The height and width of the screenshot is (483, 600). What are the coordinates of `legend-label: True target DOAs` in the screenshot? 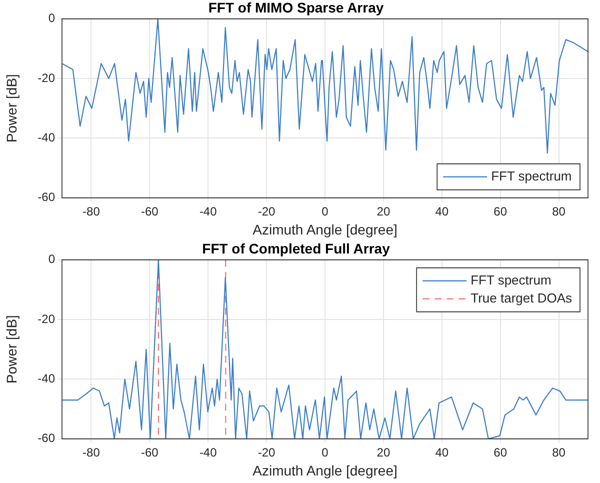 It's located at (521, 298).